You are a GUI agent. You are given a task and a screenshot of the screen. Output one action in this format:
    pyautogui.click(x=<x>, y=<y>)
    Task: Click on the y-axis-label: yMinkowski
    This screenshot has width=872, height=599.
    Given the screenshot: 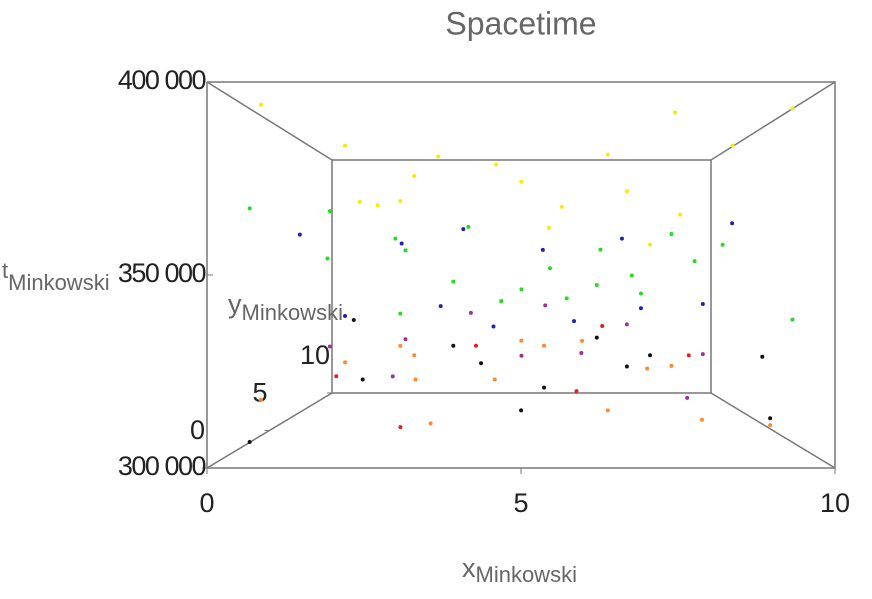 What is the action you would take?
    pyautogui.click(x=285, y=307)
    